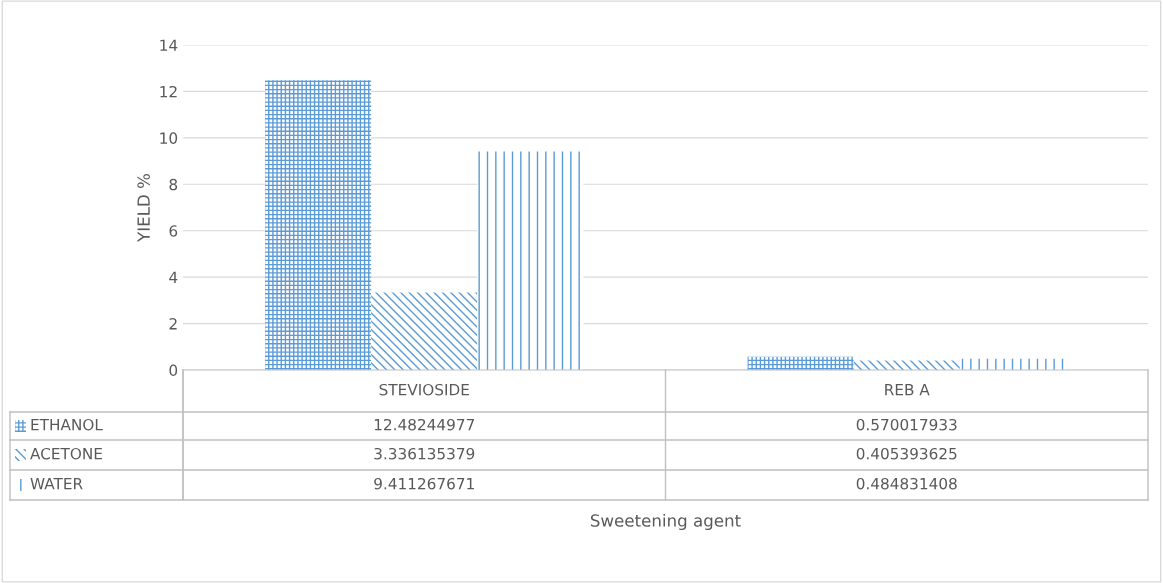 The width and height of the screenshot is (1163, 583). I want to click on y-tick-label: 14, so click(169, 45).